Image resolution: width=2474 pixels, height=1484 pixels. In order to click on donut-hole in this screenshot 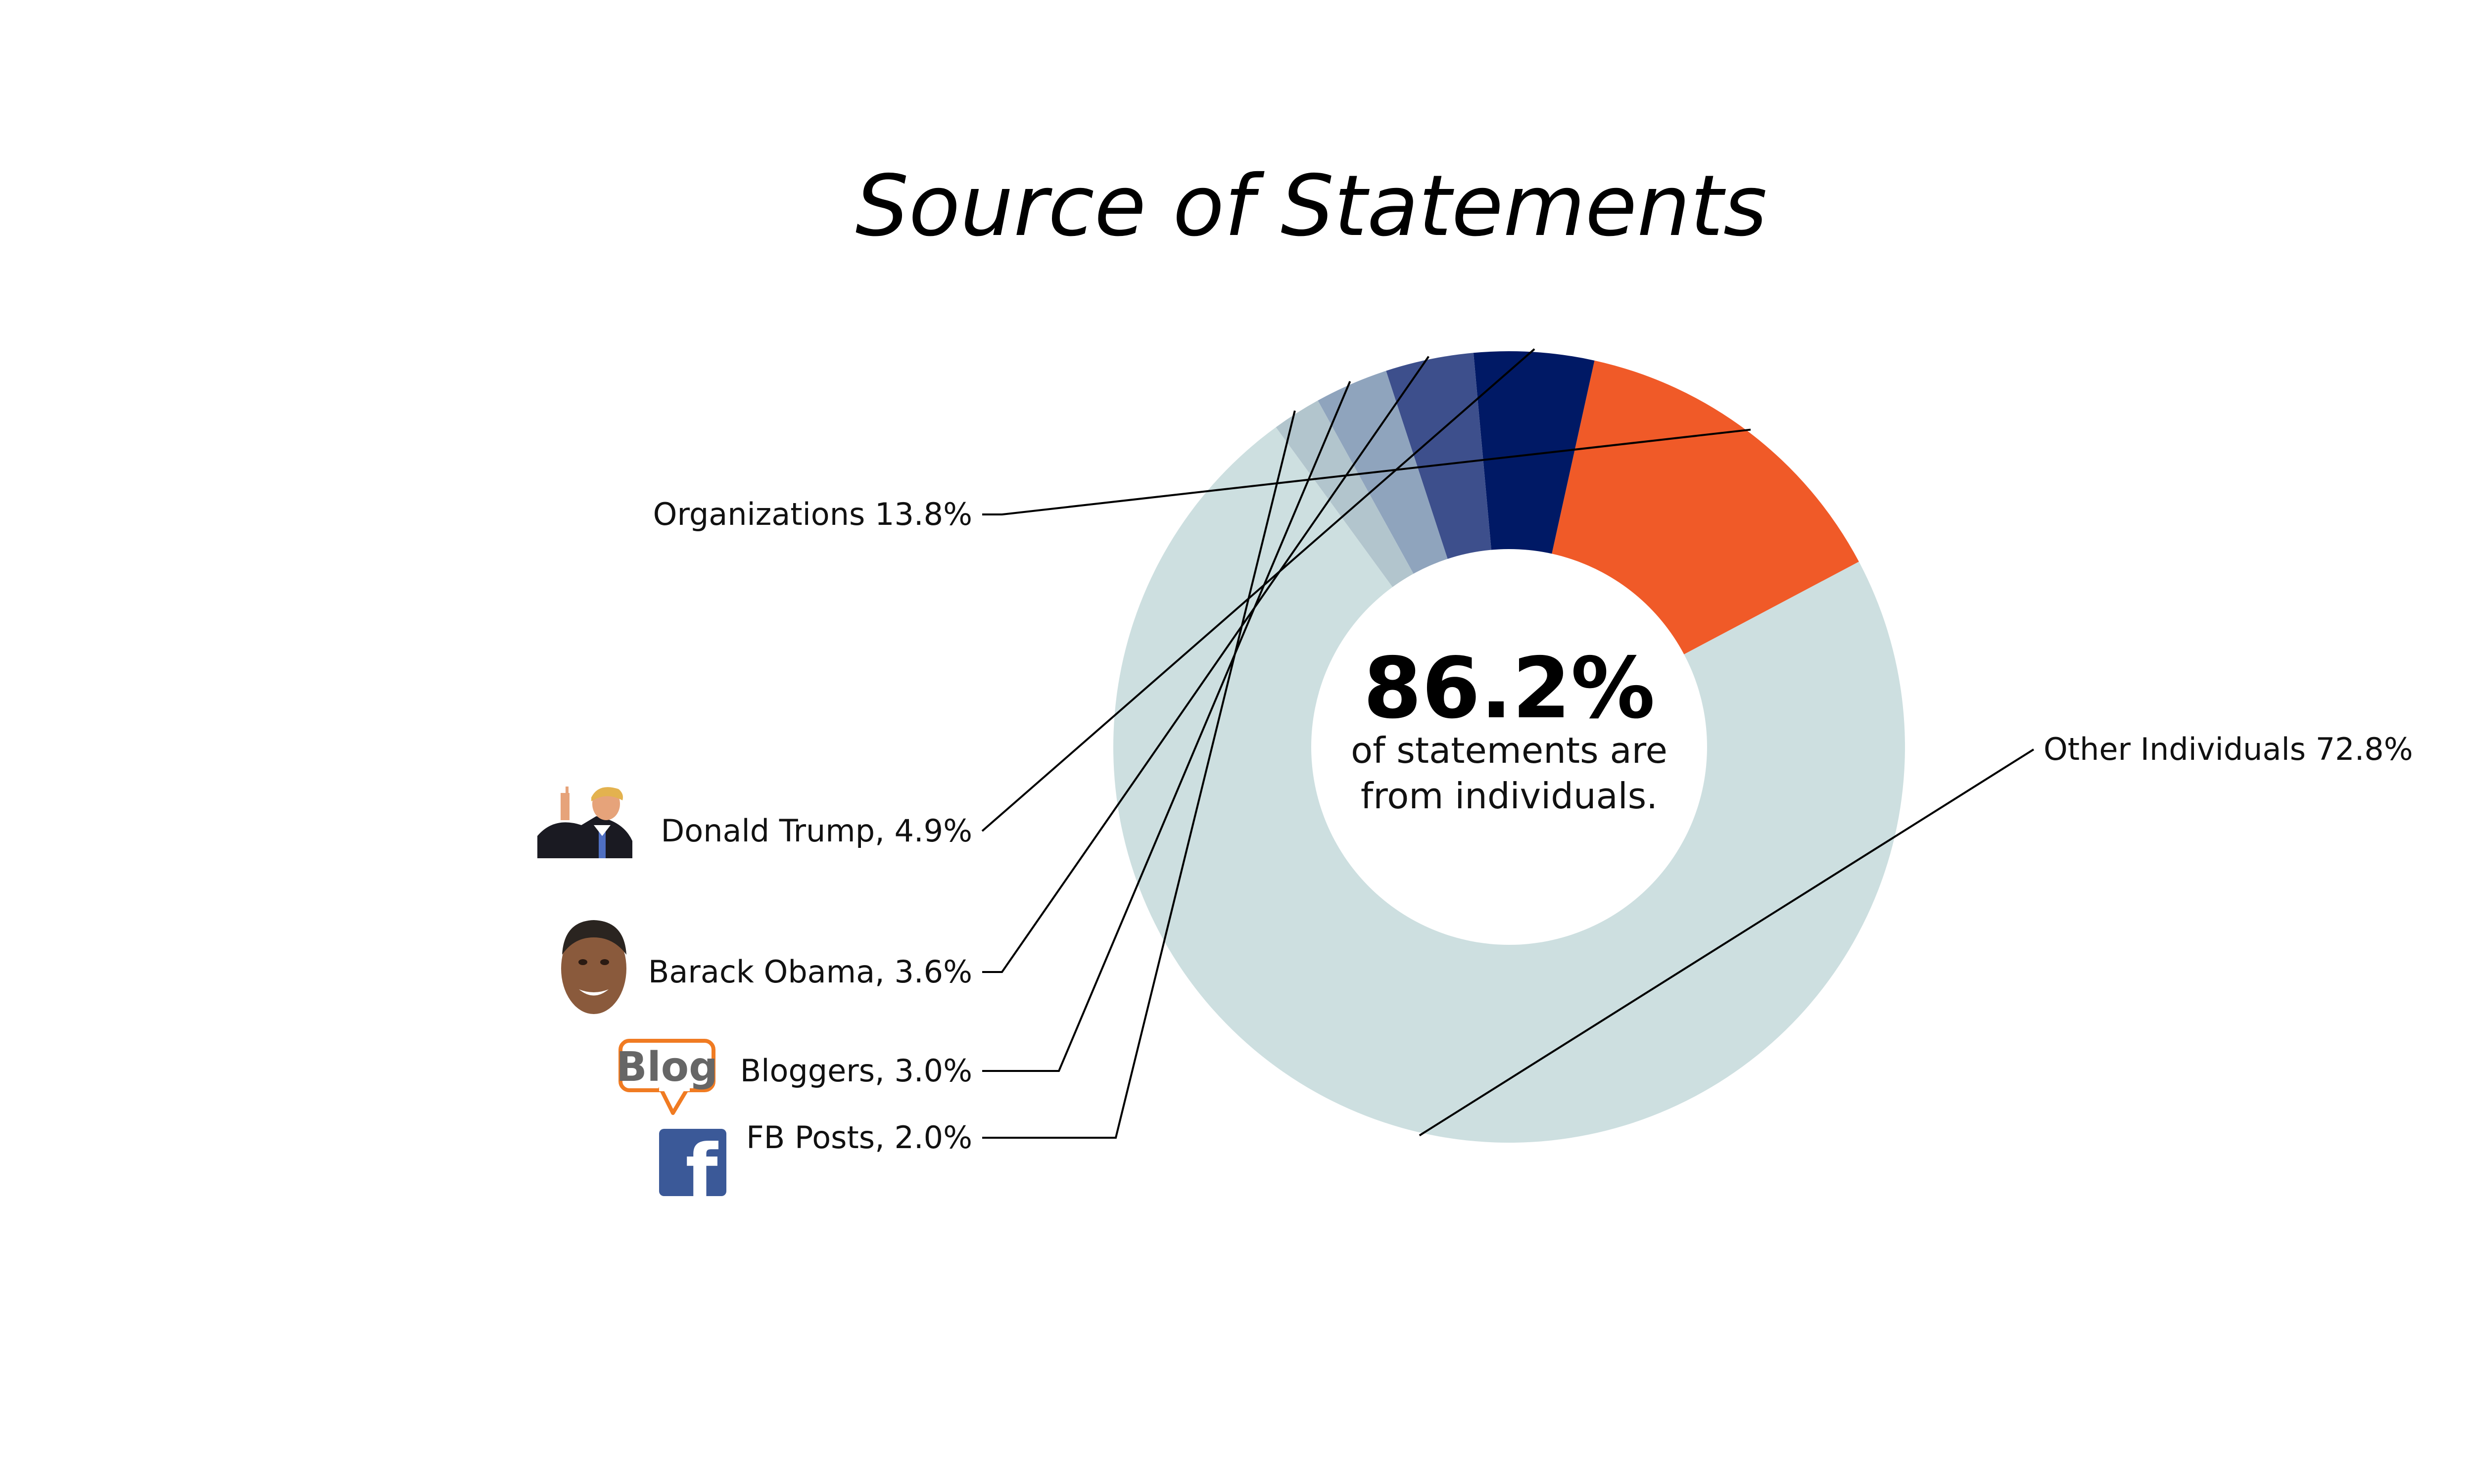, I will do `click(1509, 747)`.